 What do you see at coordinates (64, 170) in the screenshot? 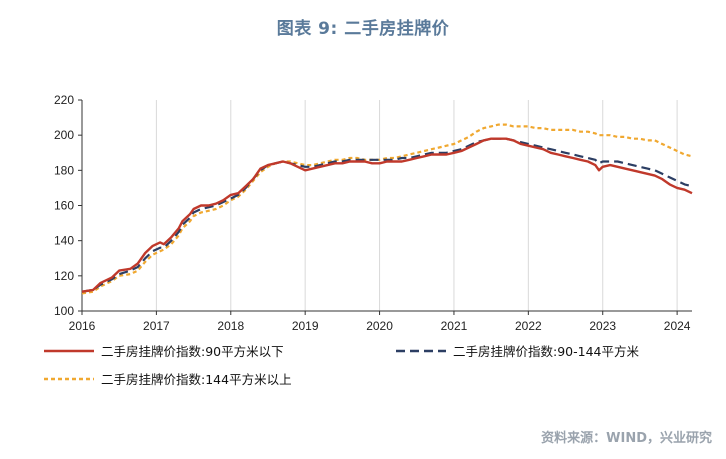
I see `y-tick-label-180: 180` at bounding box center [64, 170].